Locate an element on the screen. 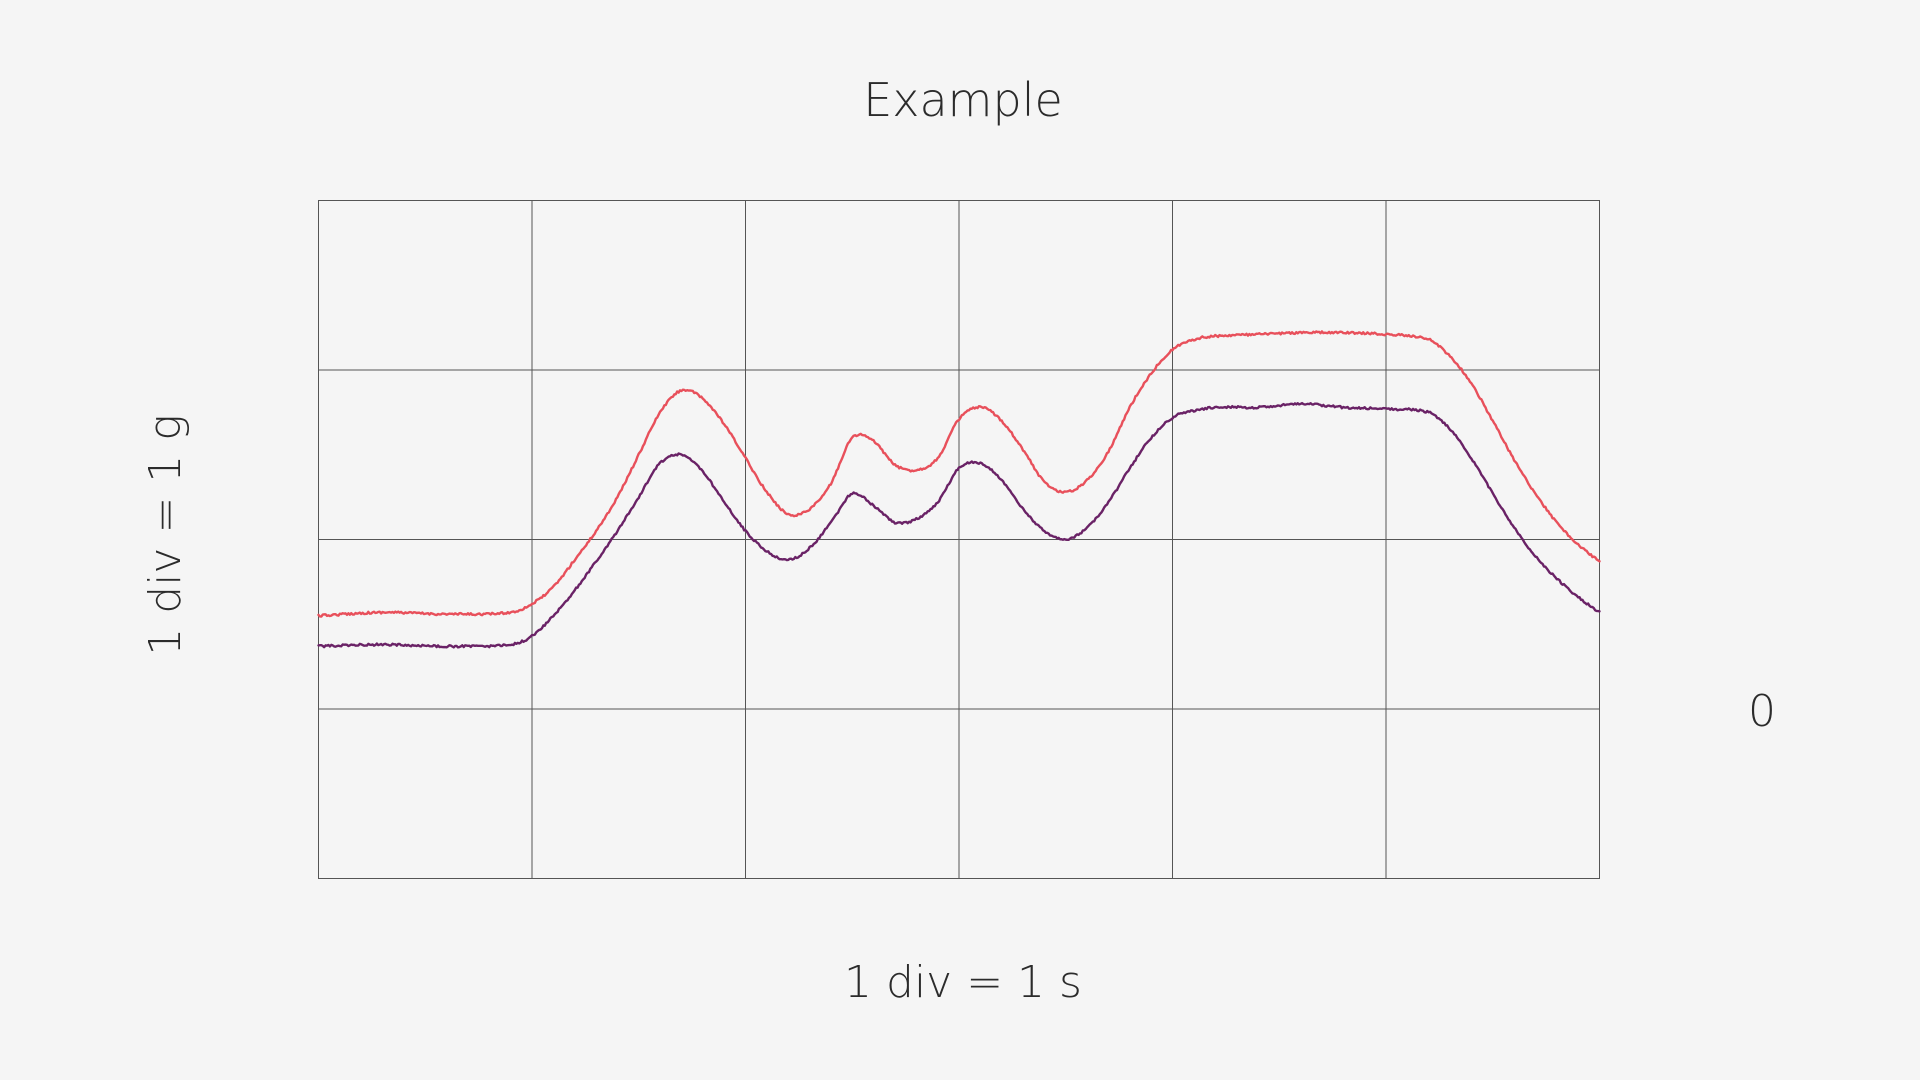 The height and width of the screenshot is (1080, 1920). zero-marker-label: 0 is located at coordinates (1762, 711).